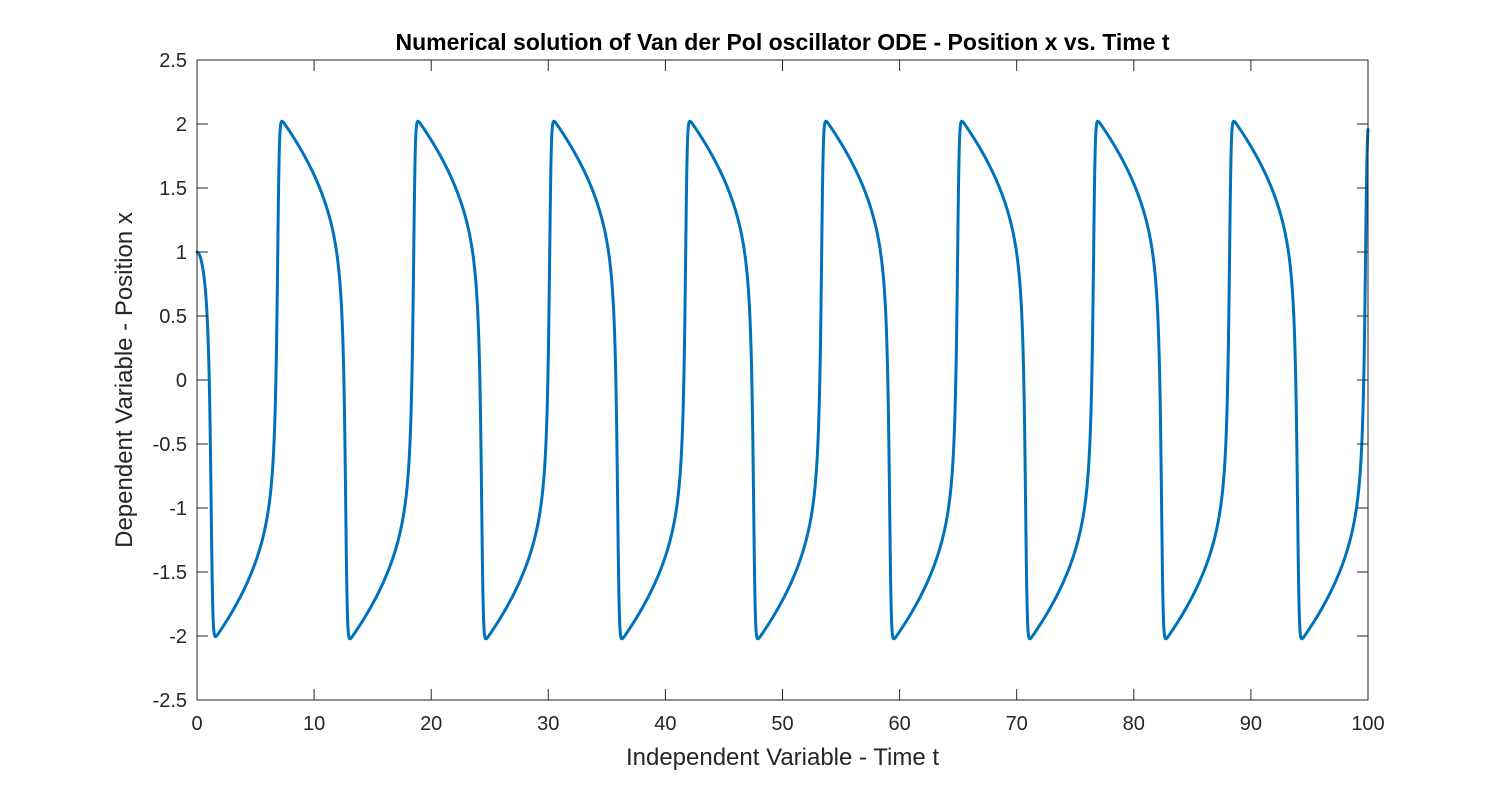  What do you see at coordinates (181, 253) in the screenshot?
I see `y-tick-label: 1` at bounding box center [181, 253].